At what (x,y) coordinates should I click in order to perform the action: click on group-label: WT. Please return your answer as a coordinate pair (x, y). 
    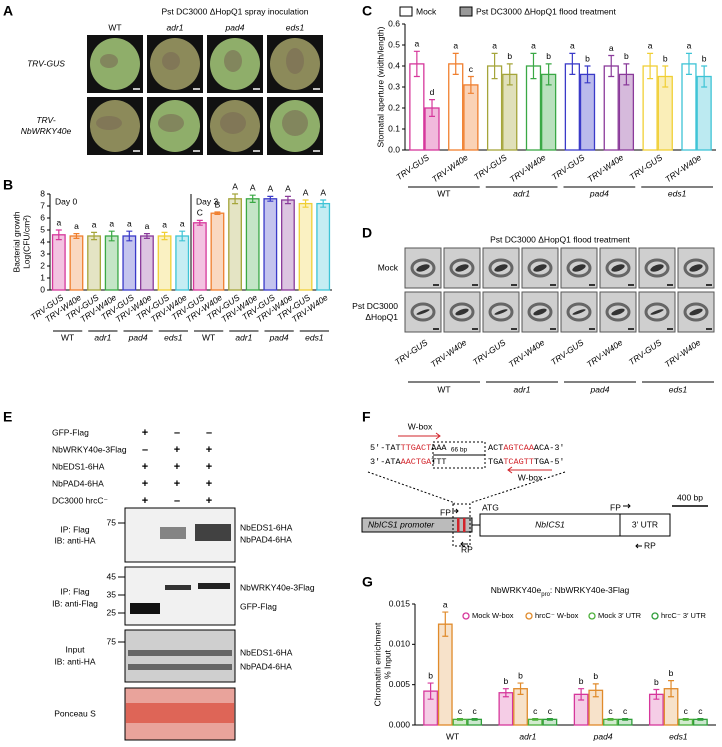
    Looking at the image, I should click on (443, 389).